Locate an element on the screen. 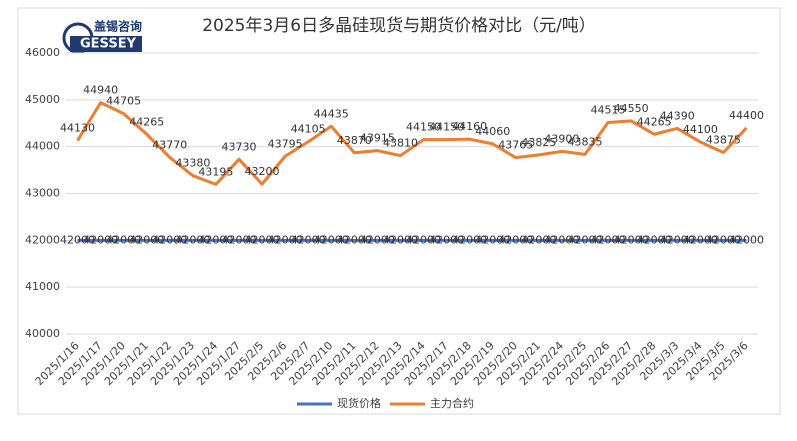  data-label: 44550 is located at coordinates (631, 108).